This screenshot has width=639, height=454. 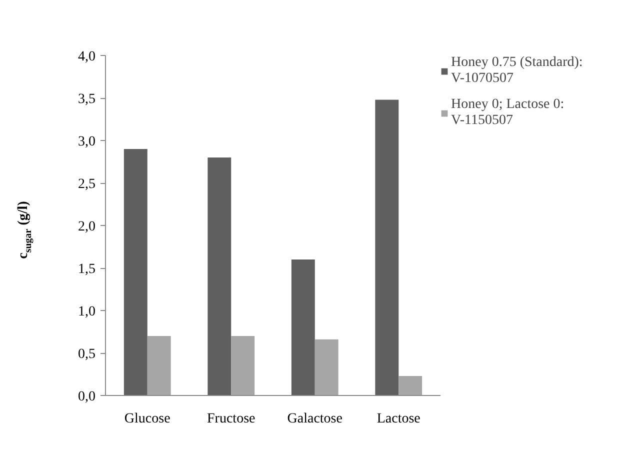 I want to click on y-tick-label: 0,5, so click(x=87, y=354).